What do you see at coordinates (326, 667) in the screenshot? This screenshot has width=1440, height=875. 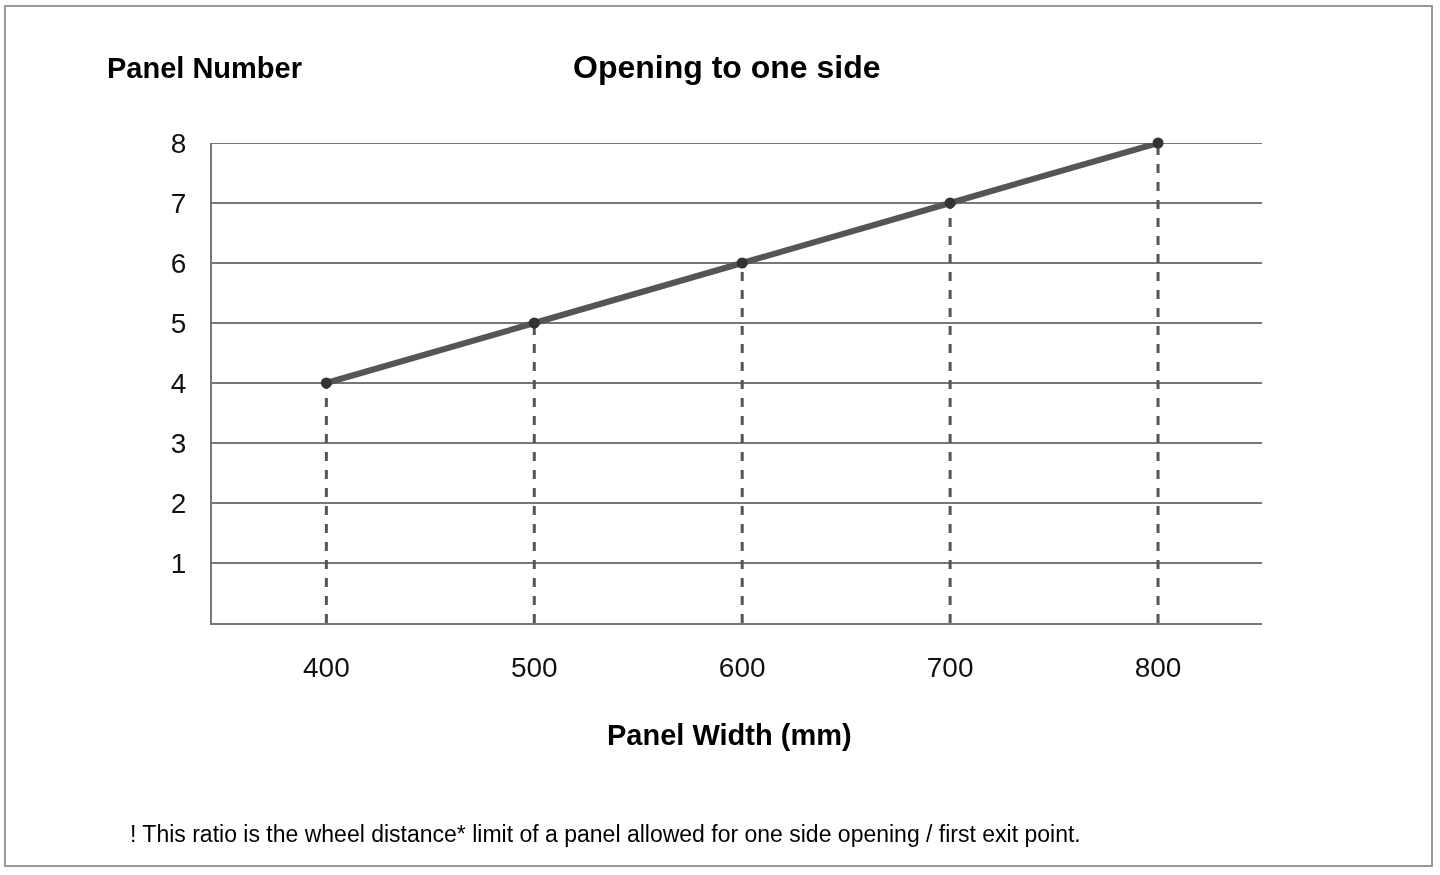 I see `x-tick-label: 400` at bounding box center [326, 667].